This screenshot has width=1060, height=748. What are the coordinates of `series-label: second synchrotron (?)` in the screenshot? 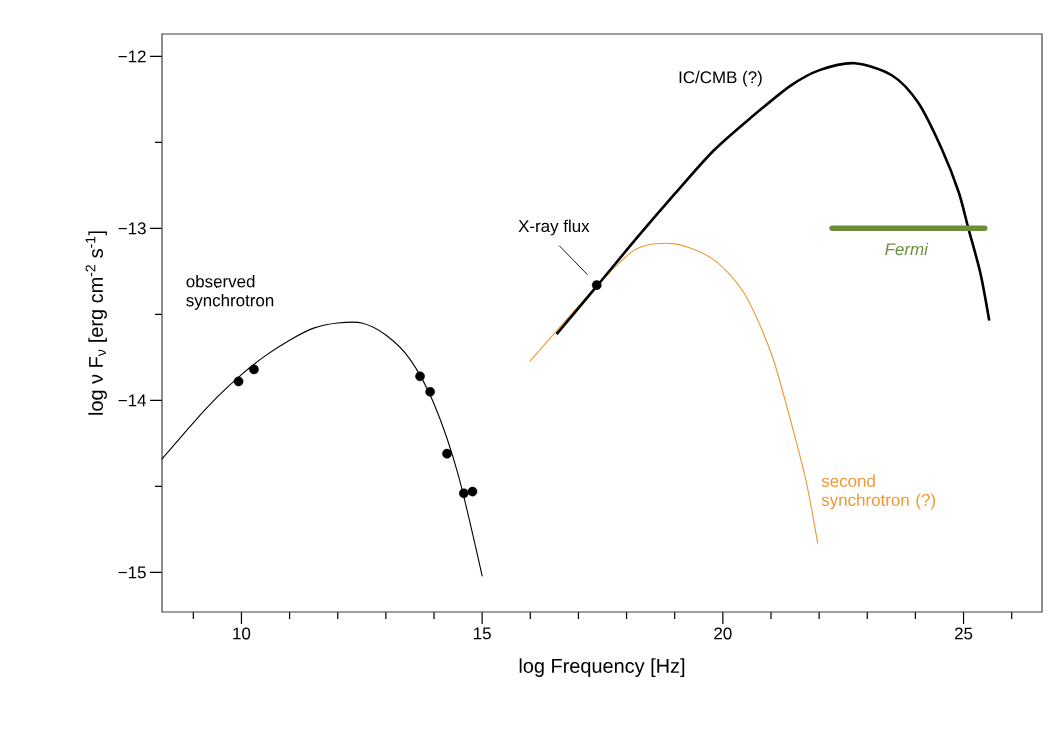 It's located at (878, 492).